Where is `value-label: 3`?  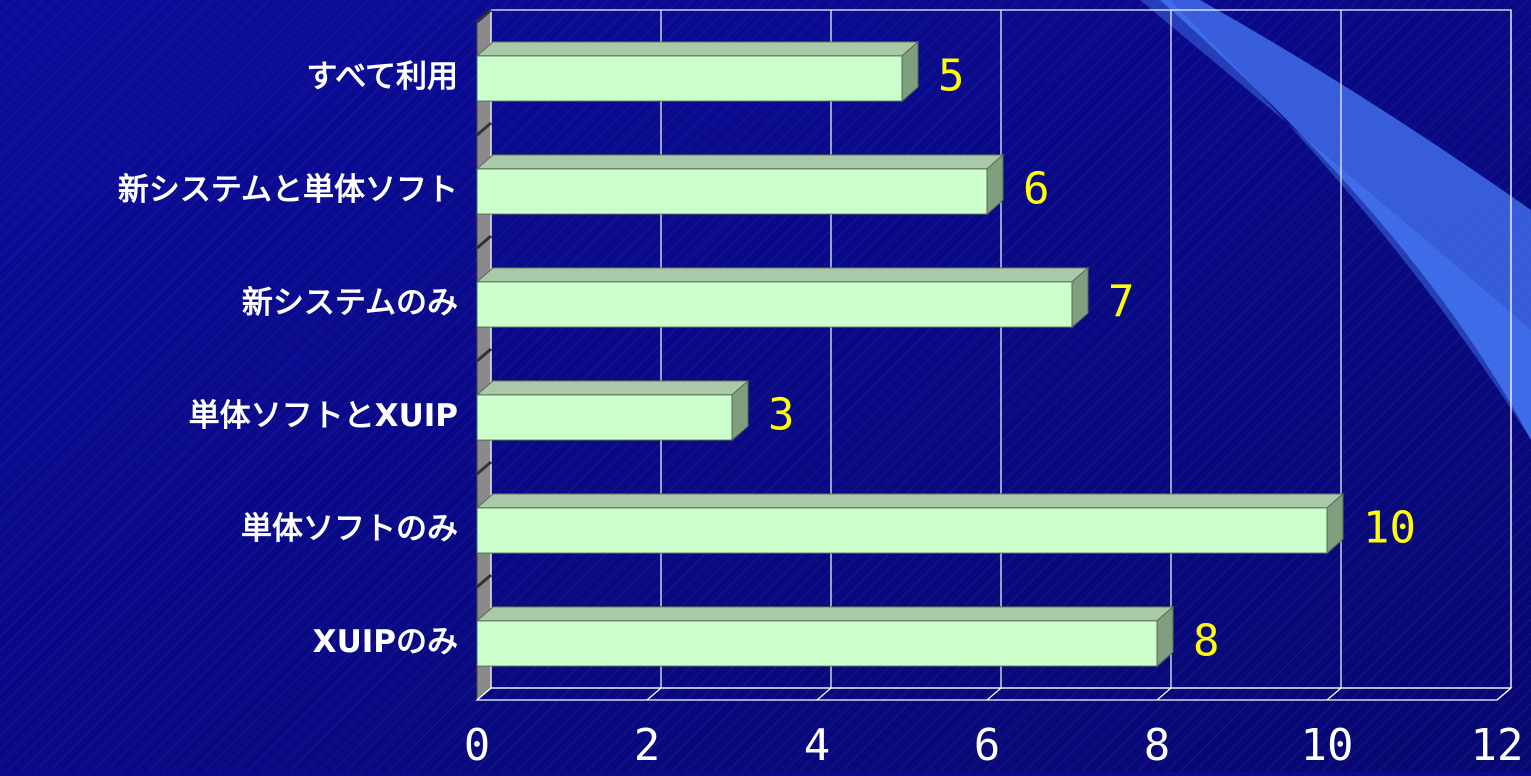 value-label: 3 is located at coordinates (781, 415).